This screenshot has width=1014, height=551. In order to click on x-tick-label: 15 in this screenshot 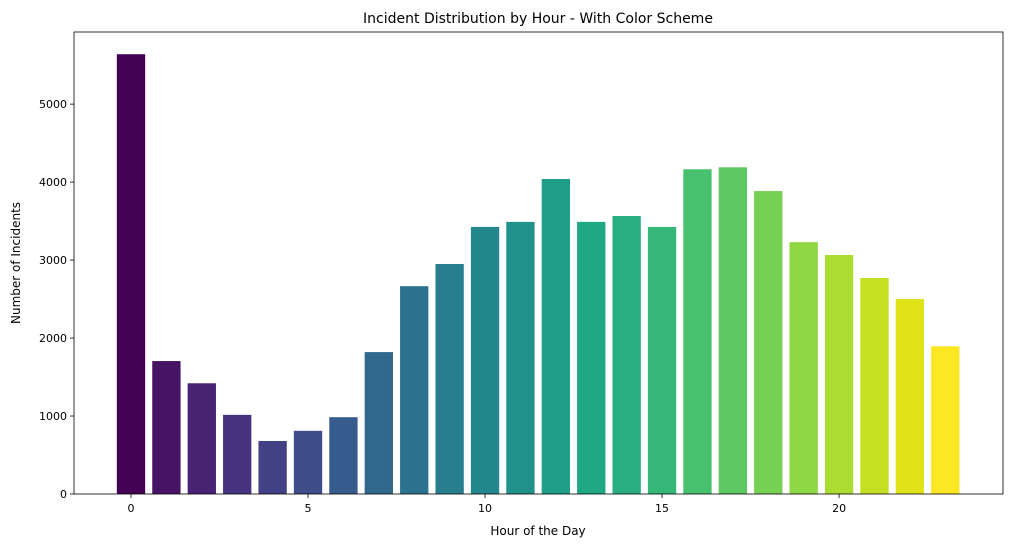, I will do `click(662, 508)`.